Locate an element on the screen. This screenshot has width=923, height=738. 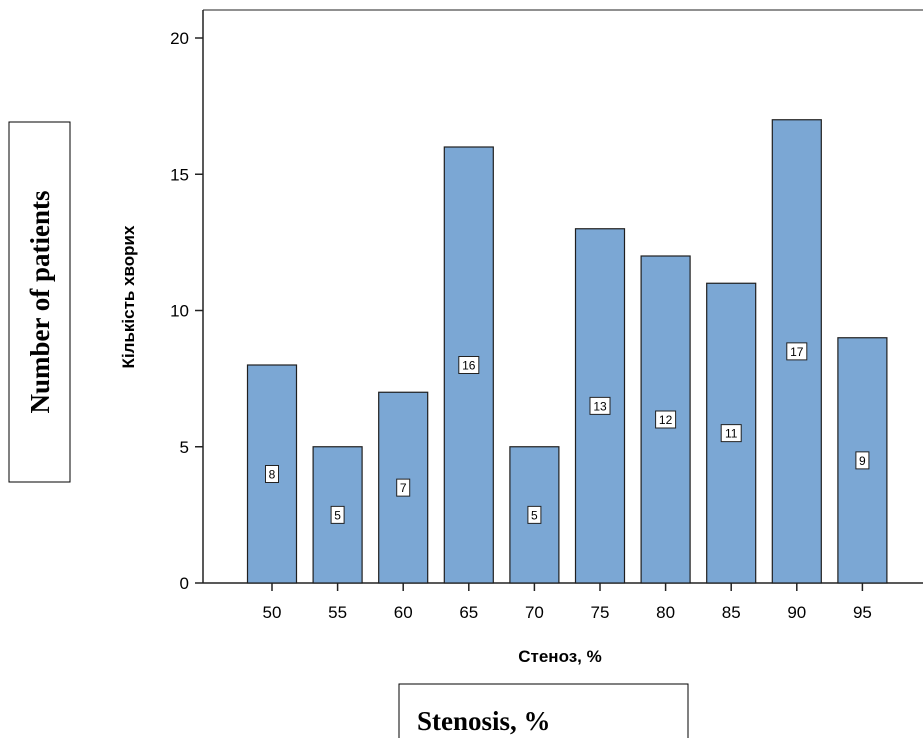
y-tick-label: 15 is located at coordinates (179, 174).